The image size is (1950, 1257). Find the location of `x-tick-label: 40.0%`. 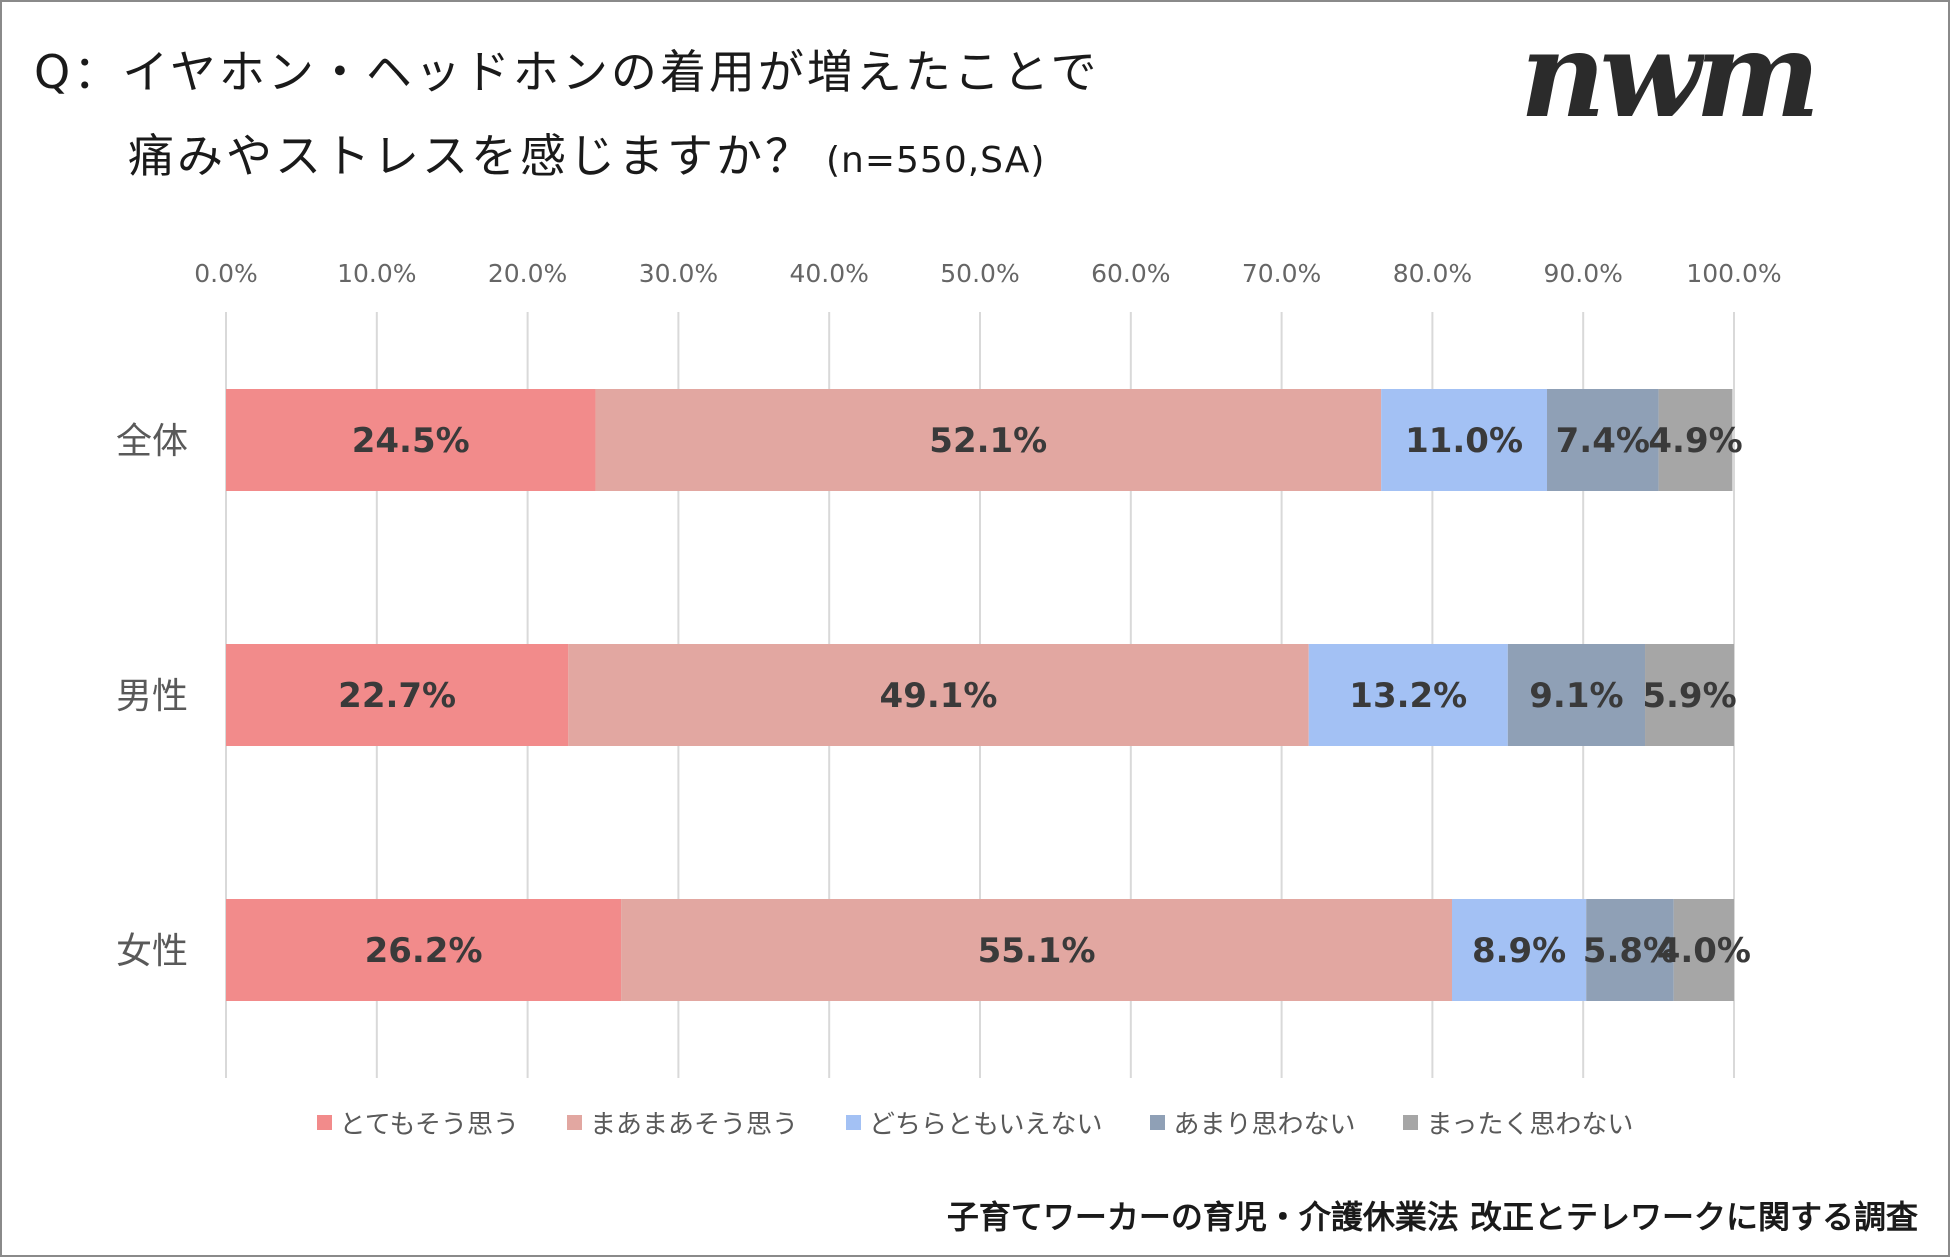

x-tick-label: 40.0% is located at coordinates (828, 273).